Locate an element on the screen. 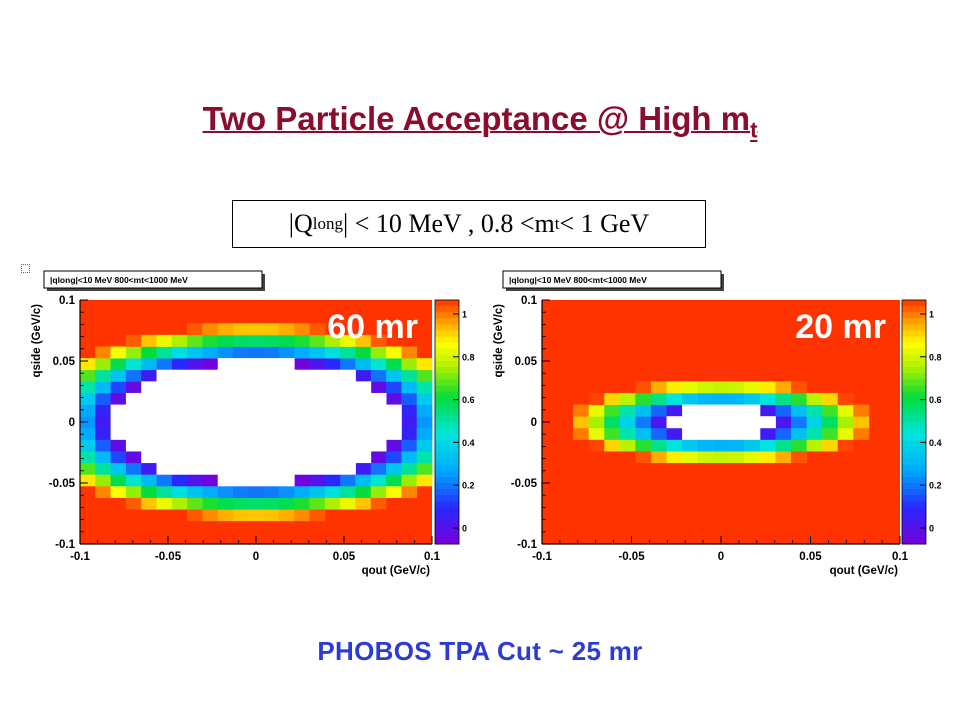 The width and height of the screenshot is (960, 720). colorbar-tick-label: 0 is located at coordinates (464, 529).